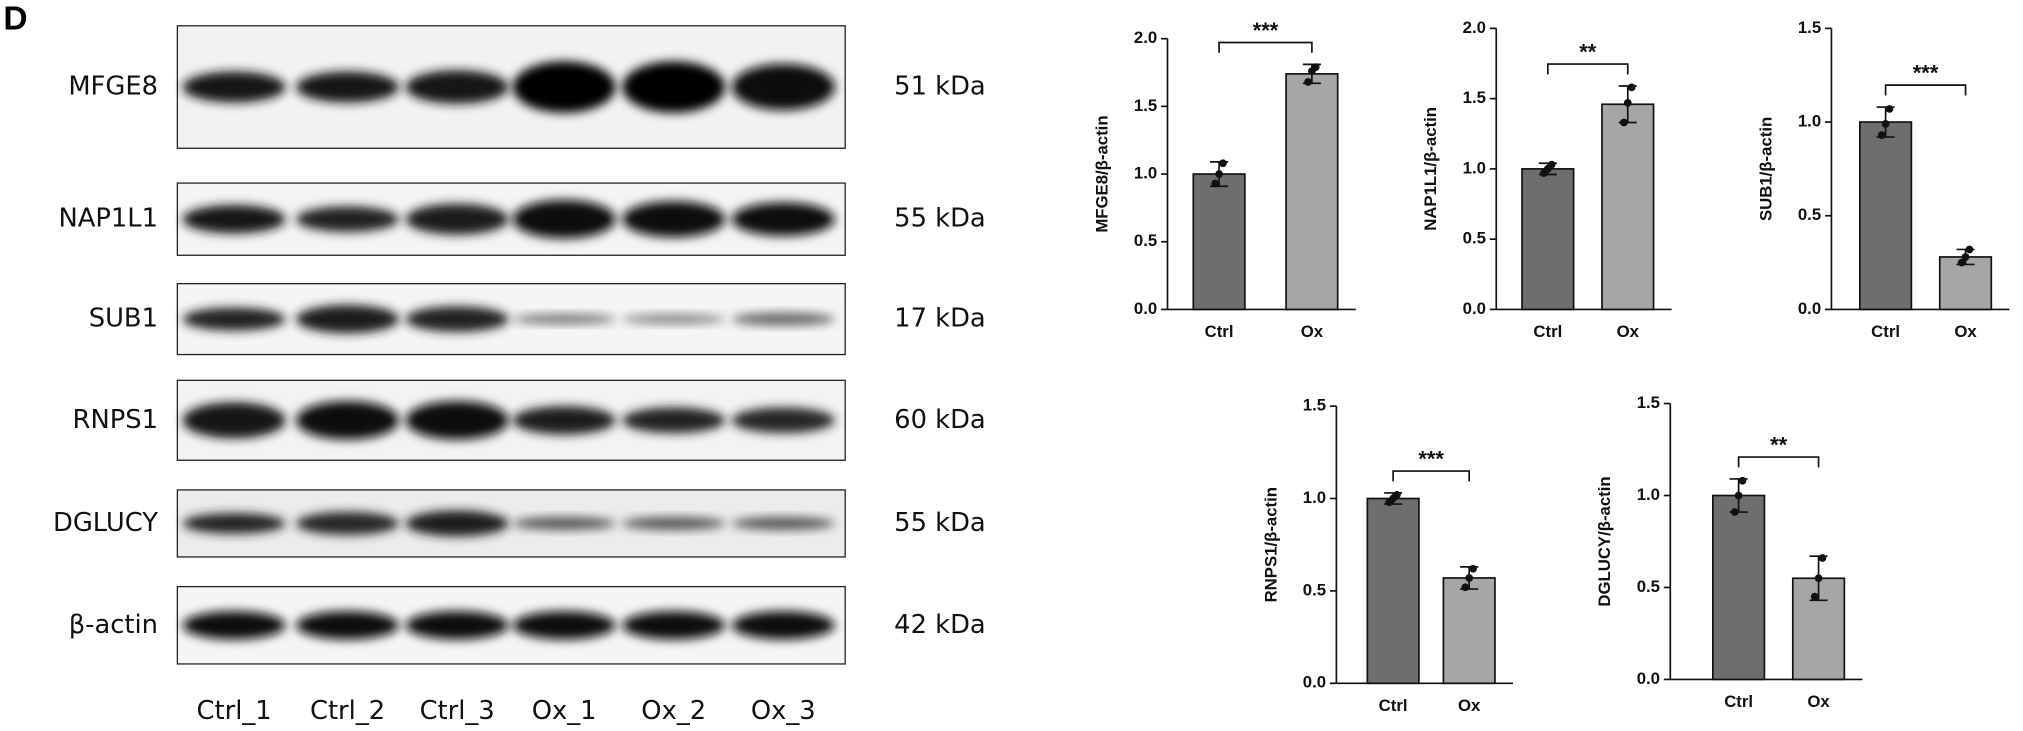 The image size is (2023, 731). Describe the element at coordinates (1101, 173) in the screenshot. I see `y-axis-label: MFGE8/β-actin` at that location.